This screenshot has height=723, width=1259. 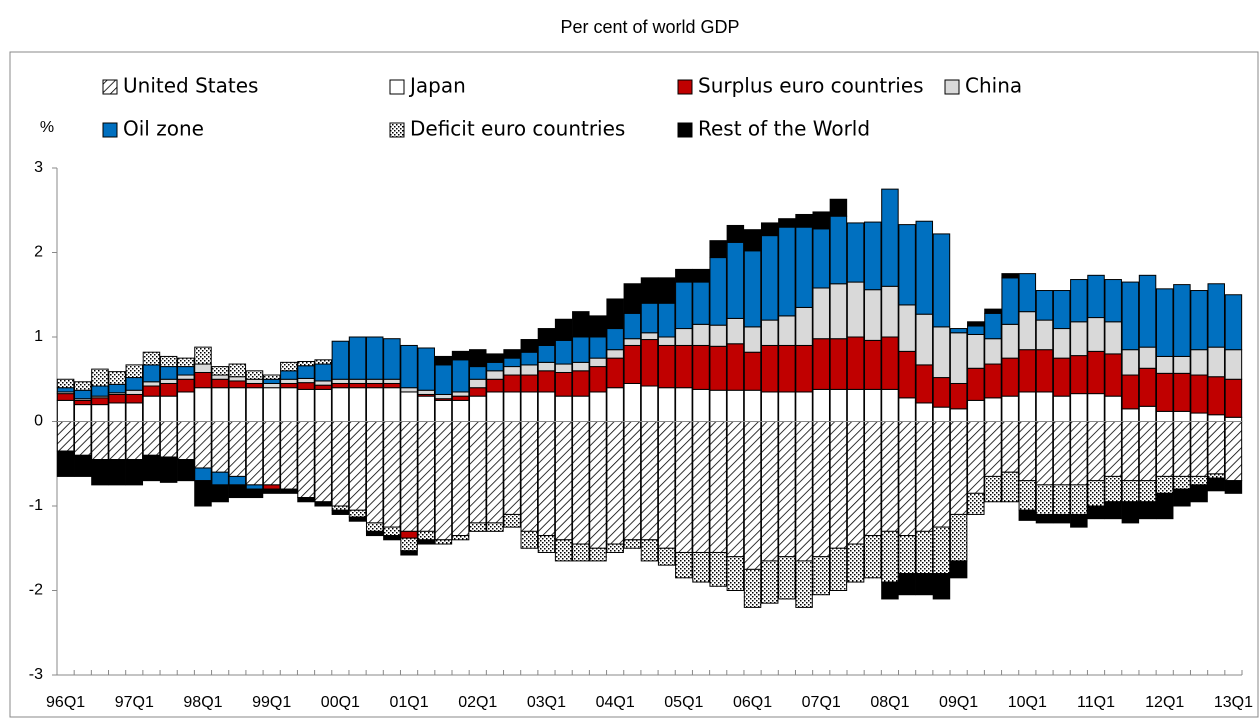 I want to click on x-tick-label: 13Q1, so click(x=1233, y=702).